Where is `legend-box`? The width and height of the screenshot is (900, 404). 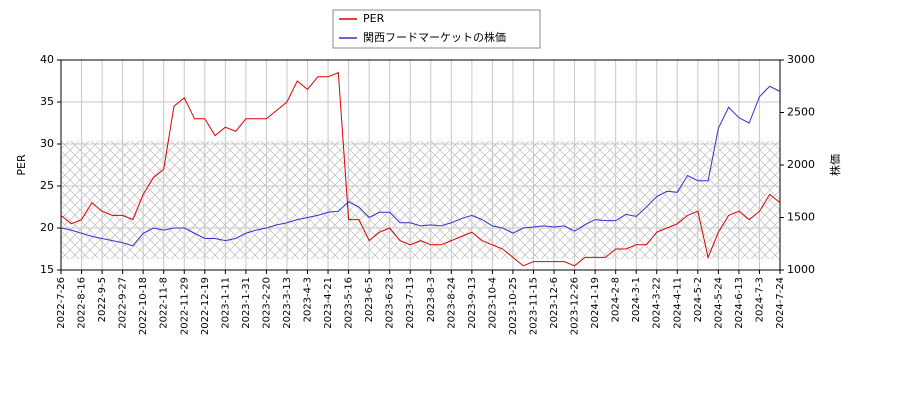 legend-box is located at coordinates (436, 29).